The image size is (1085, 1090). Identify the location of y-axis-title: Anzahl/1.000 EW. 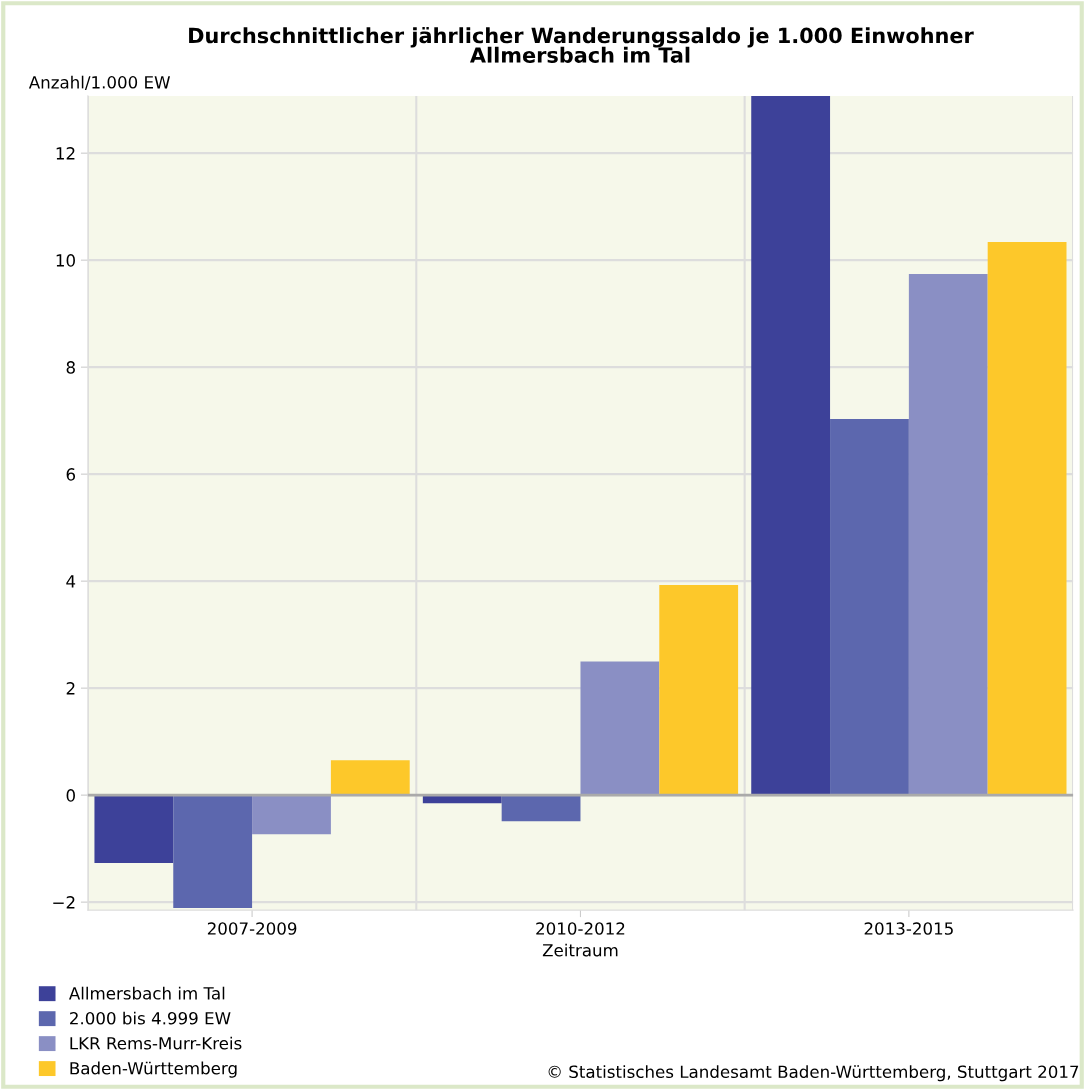
(99, 82).